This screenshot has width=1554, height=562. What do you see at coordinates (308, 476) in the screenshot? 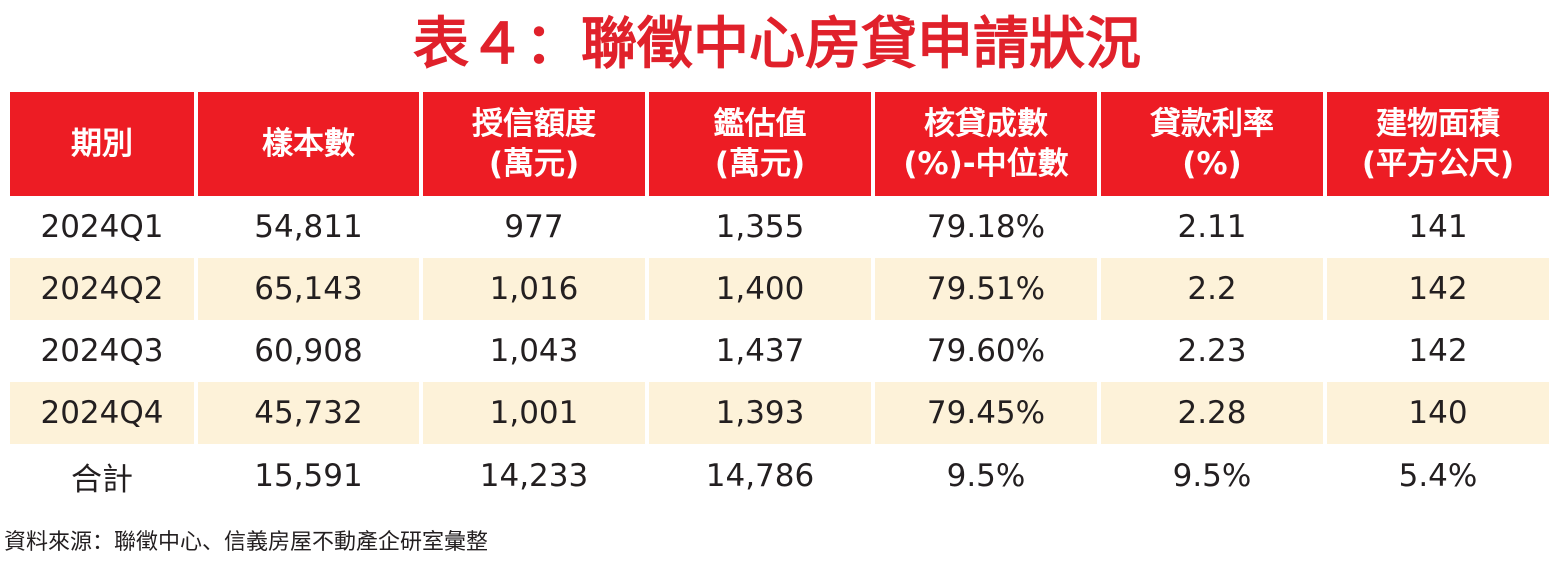
I see `table-cell: 15,591` at bounding box center [308, 476].